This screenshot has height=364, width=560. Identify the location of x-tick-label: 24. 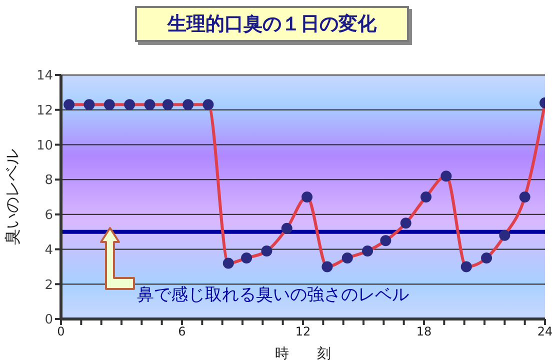
(545, 331).